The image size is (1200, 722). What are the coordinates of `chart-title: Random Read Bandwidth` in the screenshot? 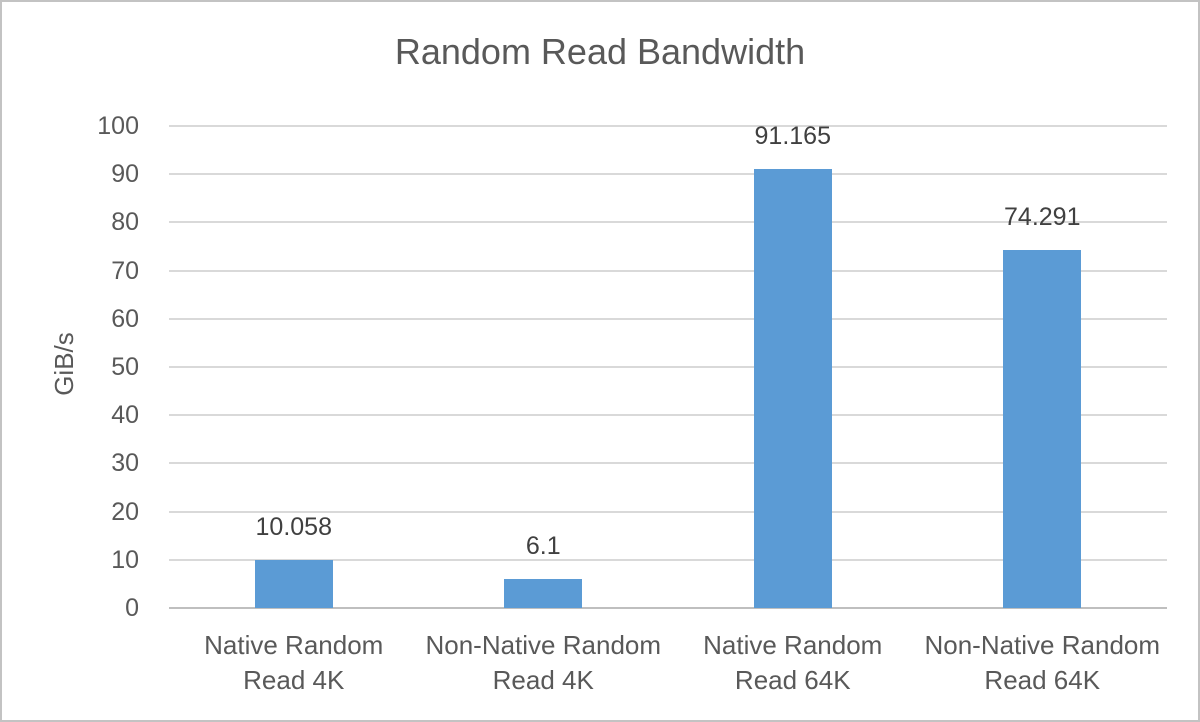 It's located at (600, 51).